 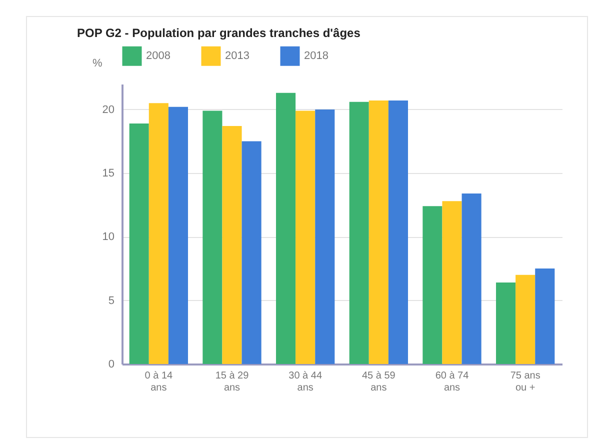 I want to click on y-tick-label: 10, so click(x=108, y=237).